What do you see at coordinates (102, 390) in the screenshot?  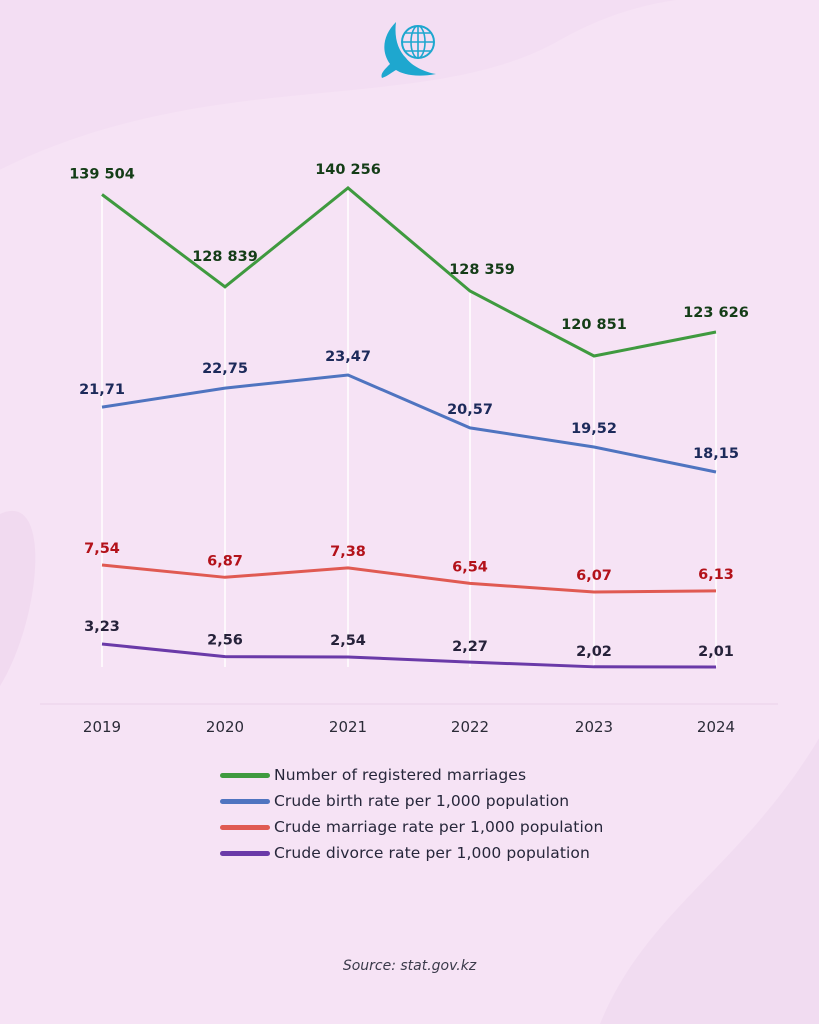 I see `data-label-birth-rate-2019: 21,71` at bounding box center [102, 390].